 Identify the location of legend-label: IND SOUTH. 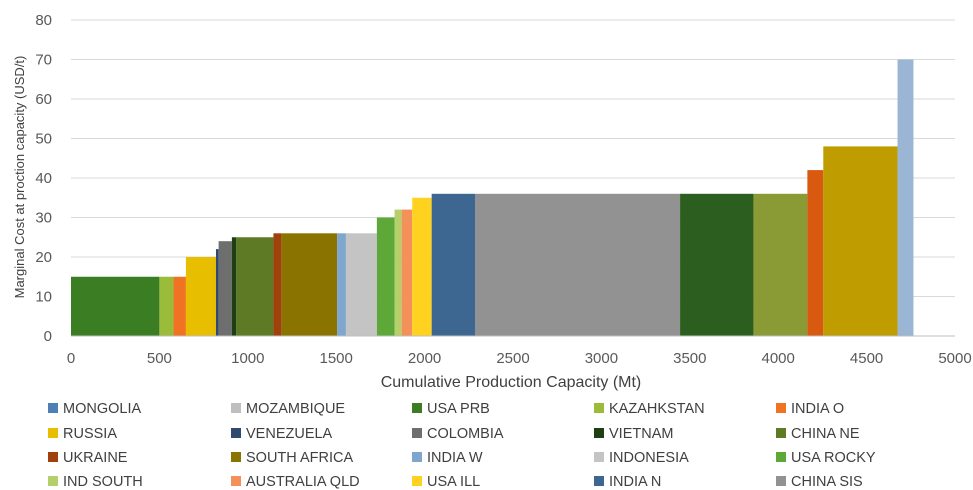
(103, 482).